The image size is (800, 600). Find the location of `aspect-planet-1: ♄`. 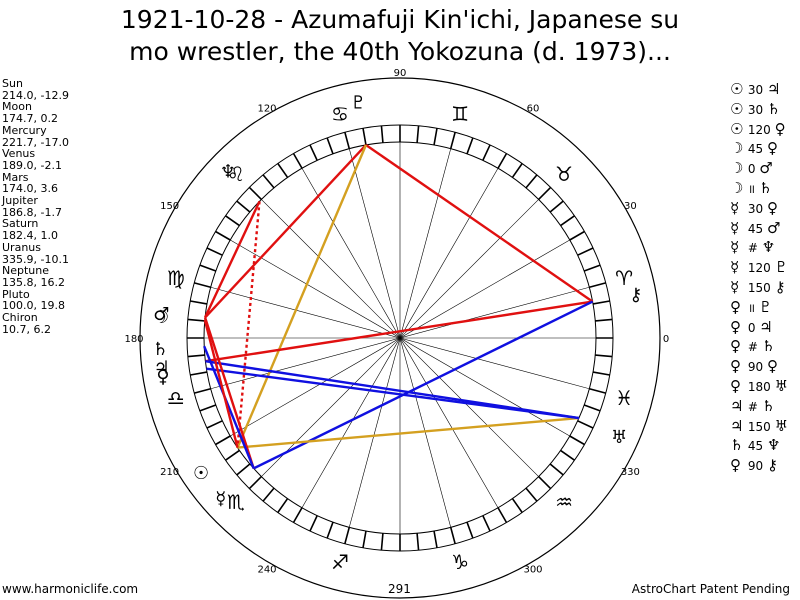

aspect-planet-1: ♄ is located at coordinates (737, 445).